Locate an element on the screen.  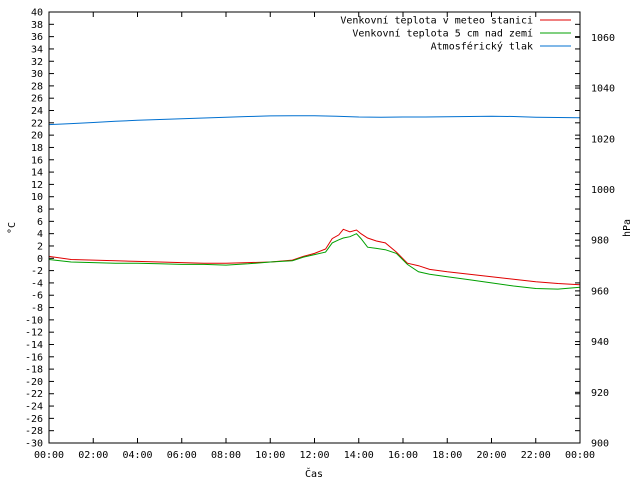
y-tick-label: -20 is located at coordinates (34, 382).